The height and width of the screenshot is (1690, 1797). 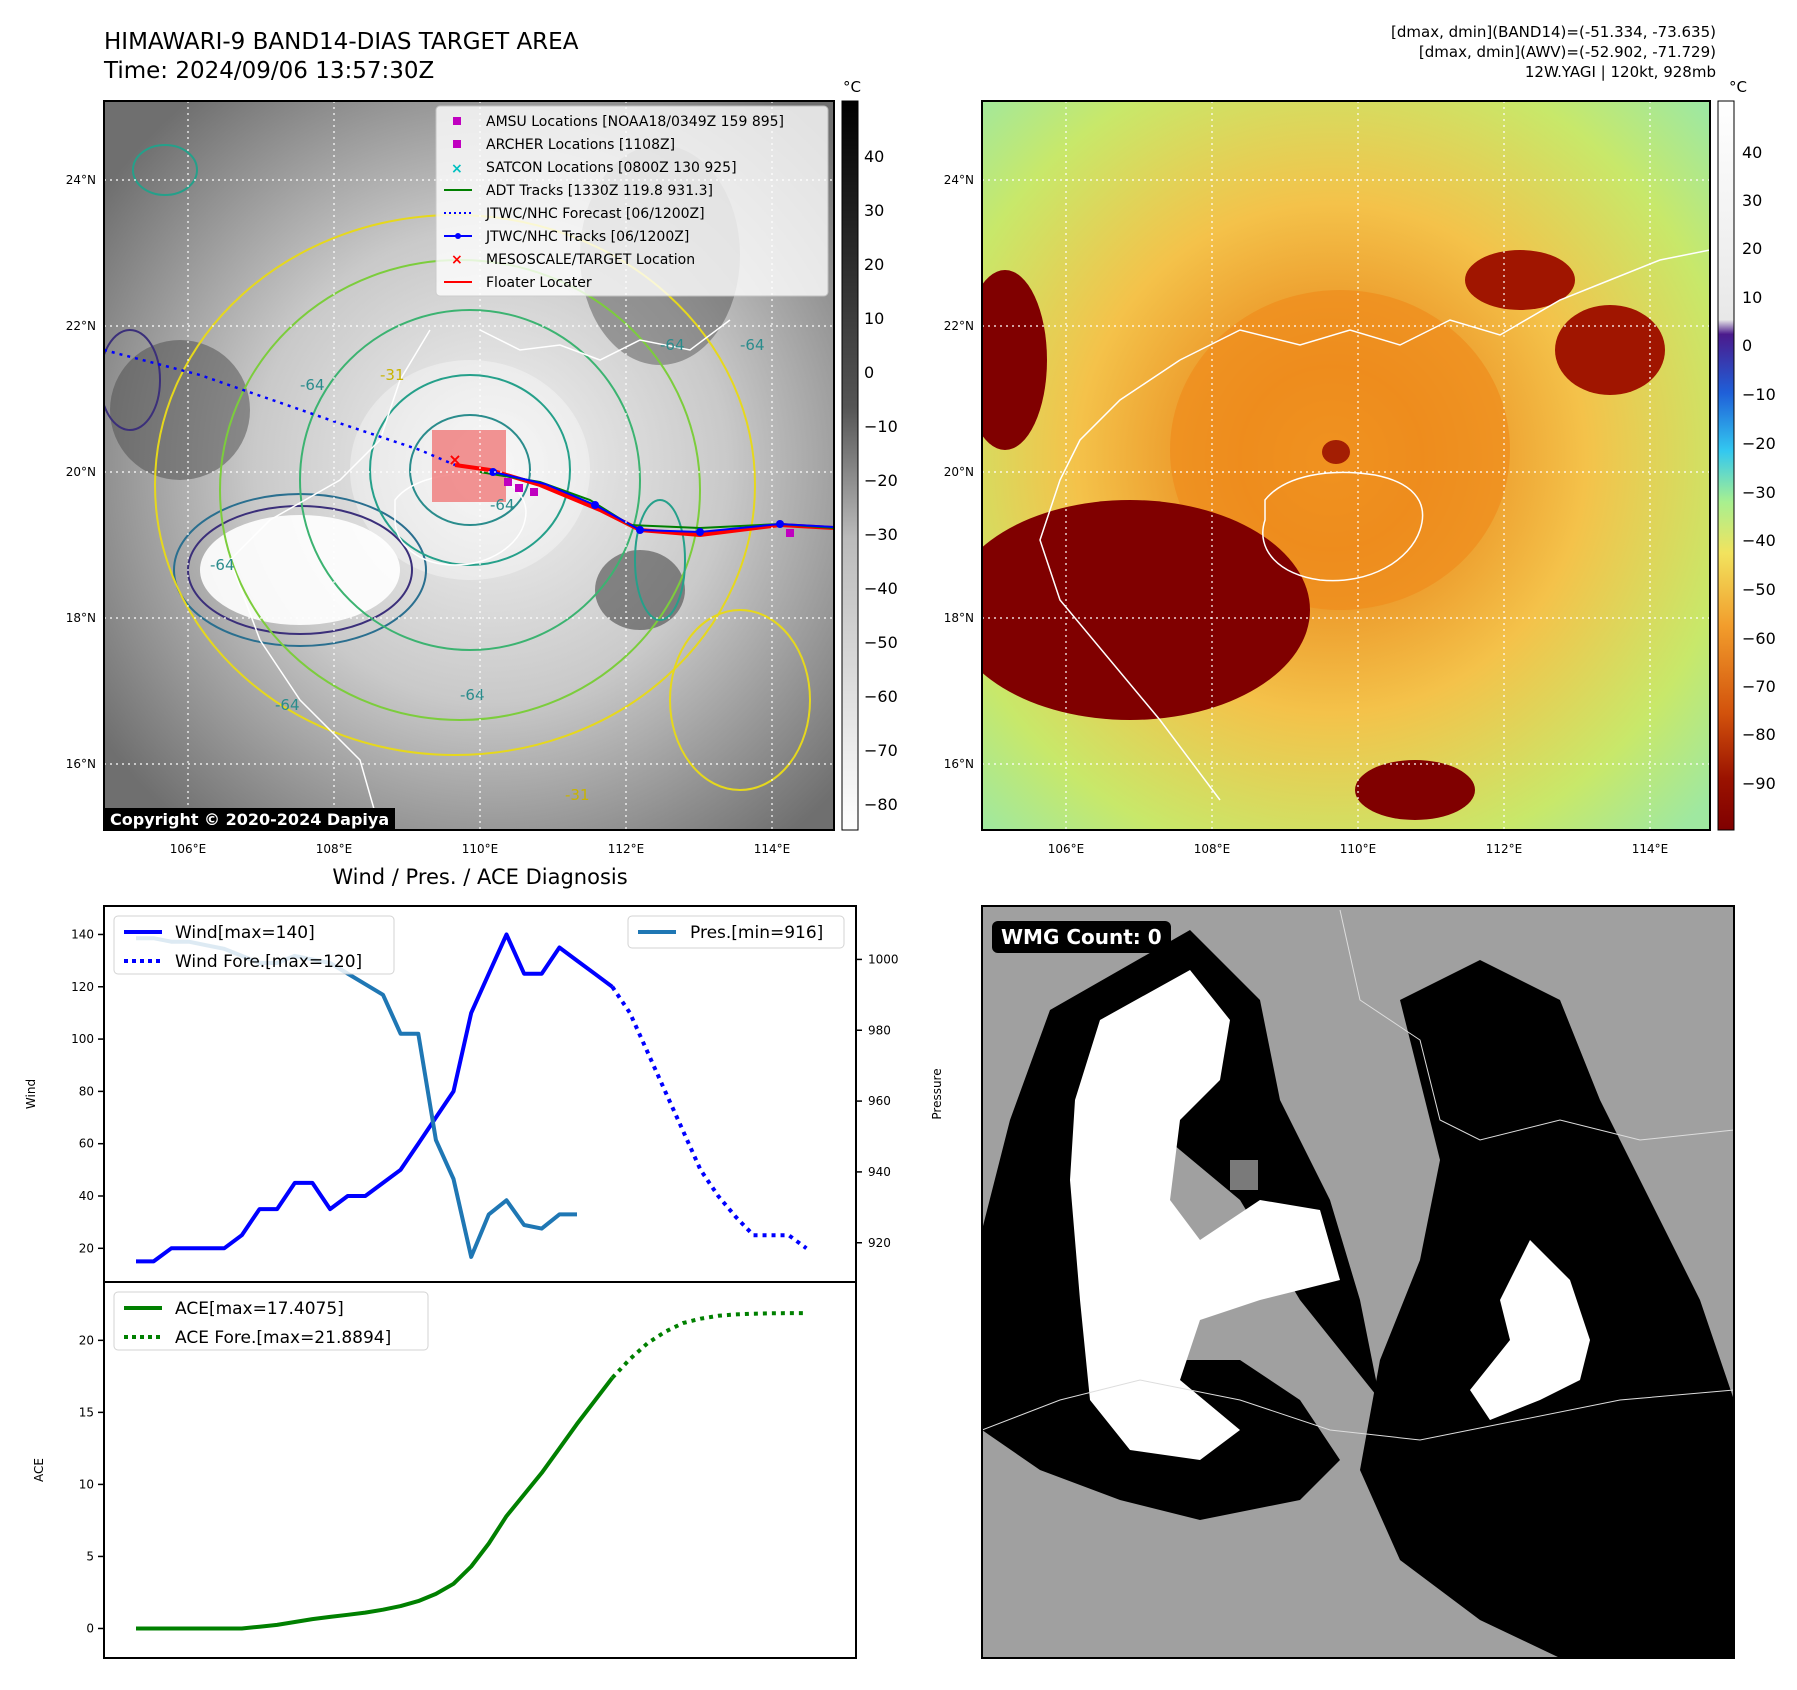 I want to click on legend-wind: Wind[max=140], so click(x=245, y=933).